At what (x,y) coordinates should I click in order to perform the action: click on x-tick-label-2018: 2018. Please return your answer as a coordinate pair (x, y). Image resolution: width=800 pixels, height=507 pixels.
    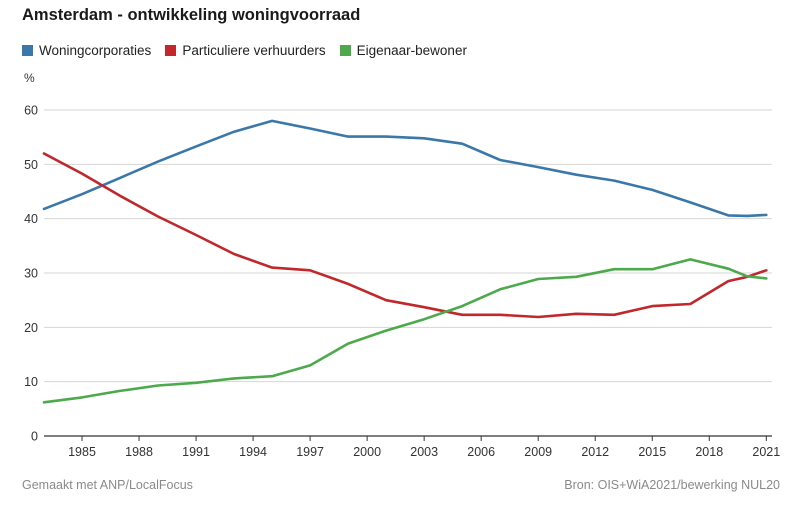
    Looking at the image, I should click on (709, 452).